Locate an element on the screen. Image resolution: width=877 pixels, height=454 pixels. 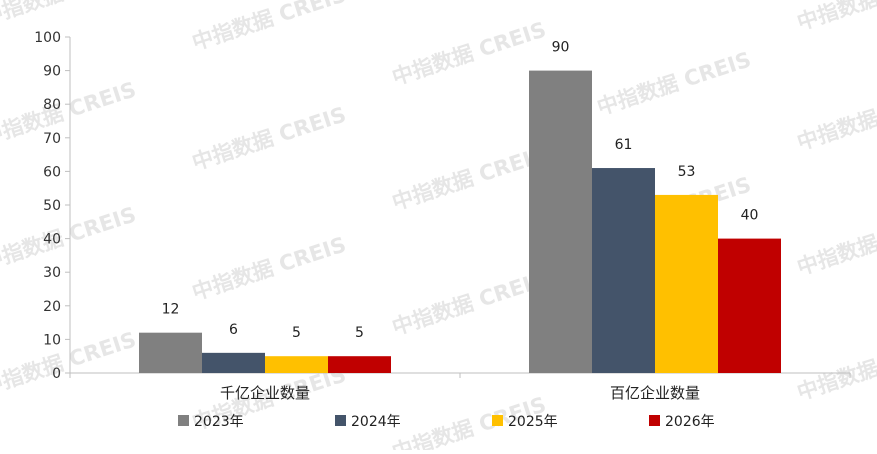
data-label: 53 is located at coordinates (687, 172).